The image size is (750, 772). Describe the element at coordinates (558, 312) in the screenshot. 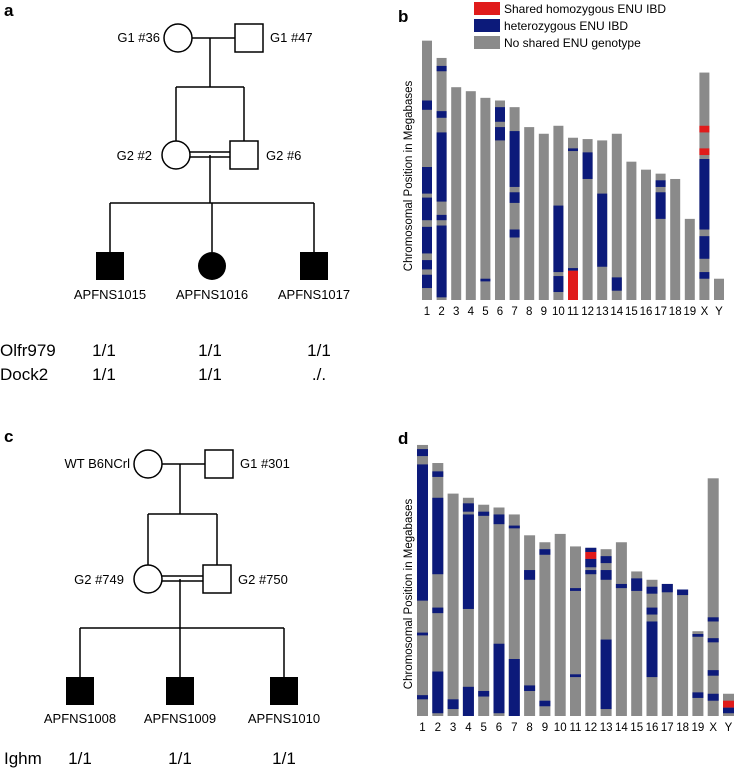

I see `chromosome-tick-label: 10` at that location.